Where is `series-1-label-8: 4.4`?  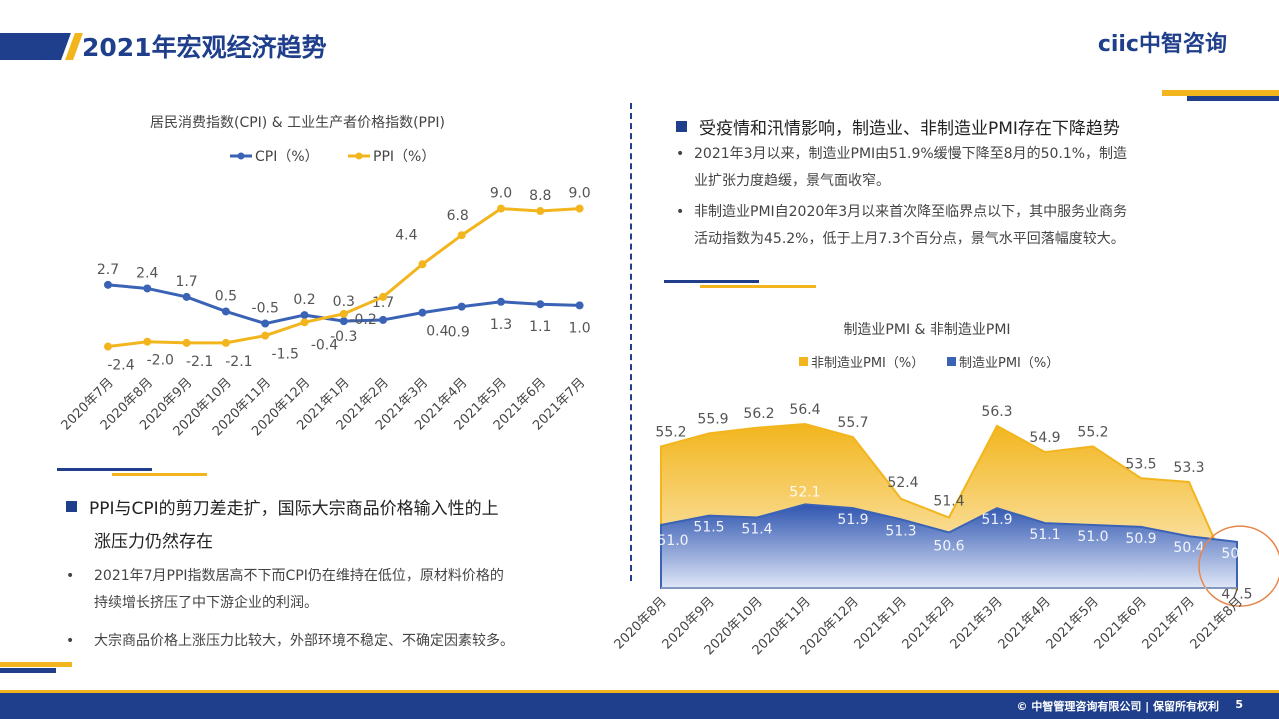
series-1-label-8: 4.4 is located at coordinates (406, 235).